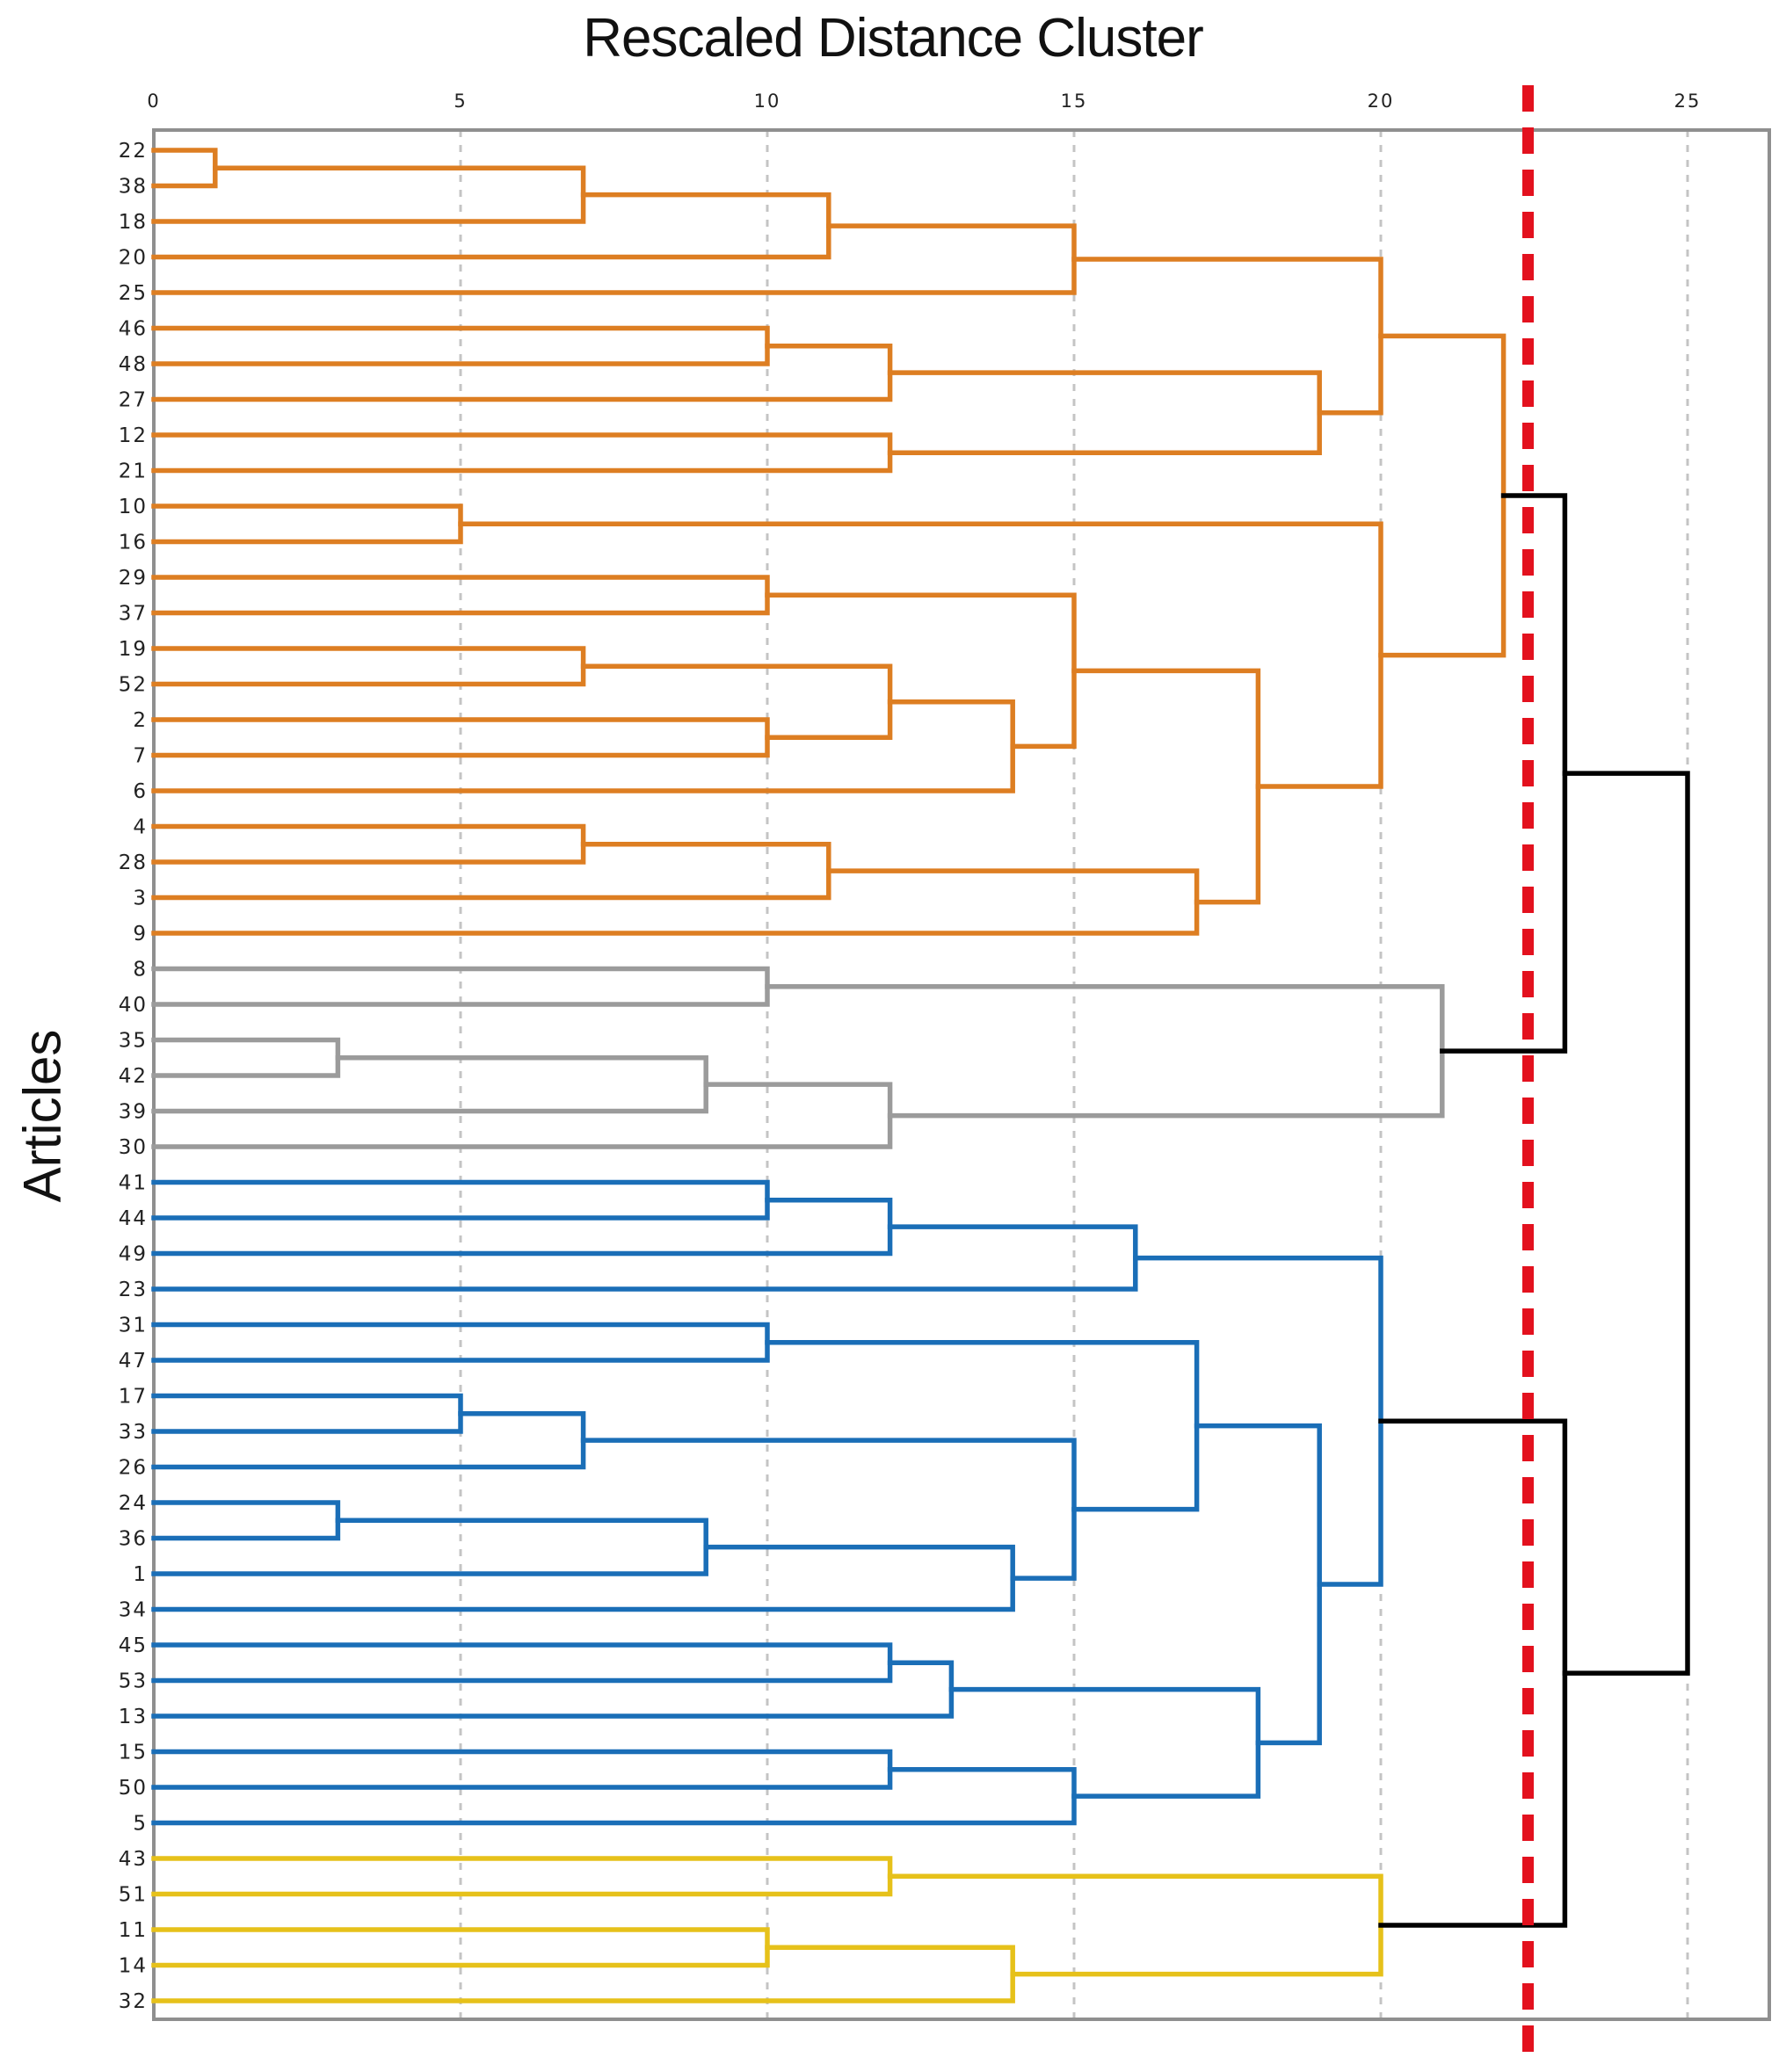 This screenshot has height=2072, width=1786. Describe the element at coordinates (133, 329) in the screenshot. I see `leaf-label-46: 46` at that location.